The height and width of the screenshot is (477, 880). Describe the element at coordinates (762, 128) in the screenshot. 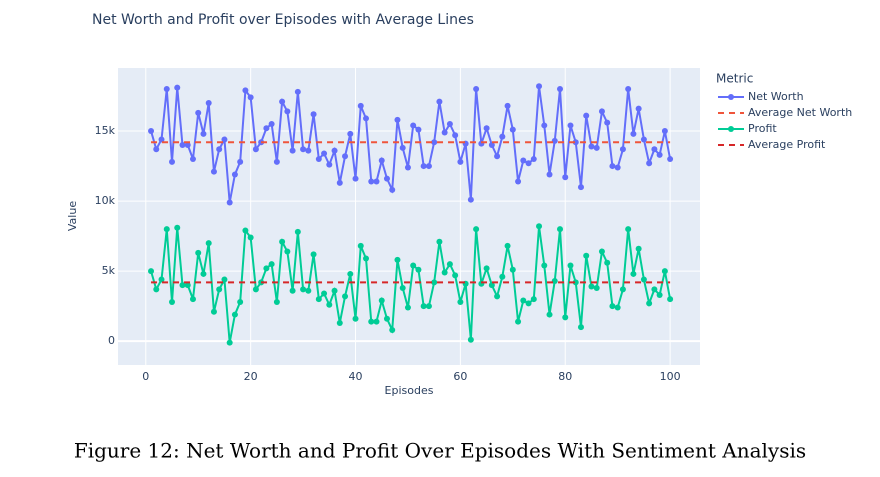

I see `legend-label: Profit` at that location.